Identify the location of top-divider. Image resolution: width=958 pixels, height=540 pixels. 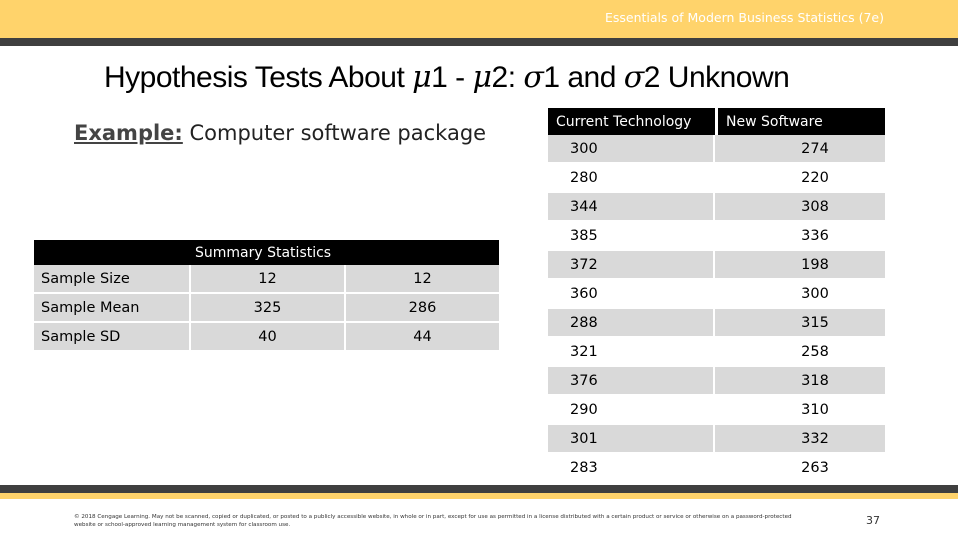
(479, 42).